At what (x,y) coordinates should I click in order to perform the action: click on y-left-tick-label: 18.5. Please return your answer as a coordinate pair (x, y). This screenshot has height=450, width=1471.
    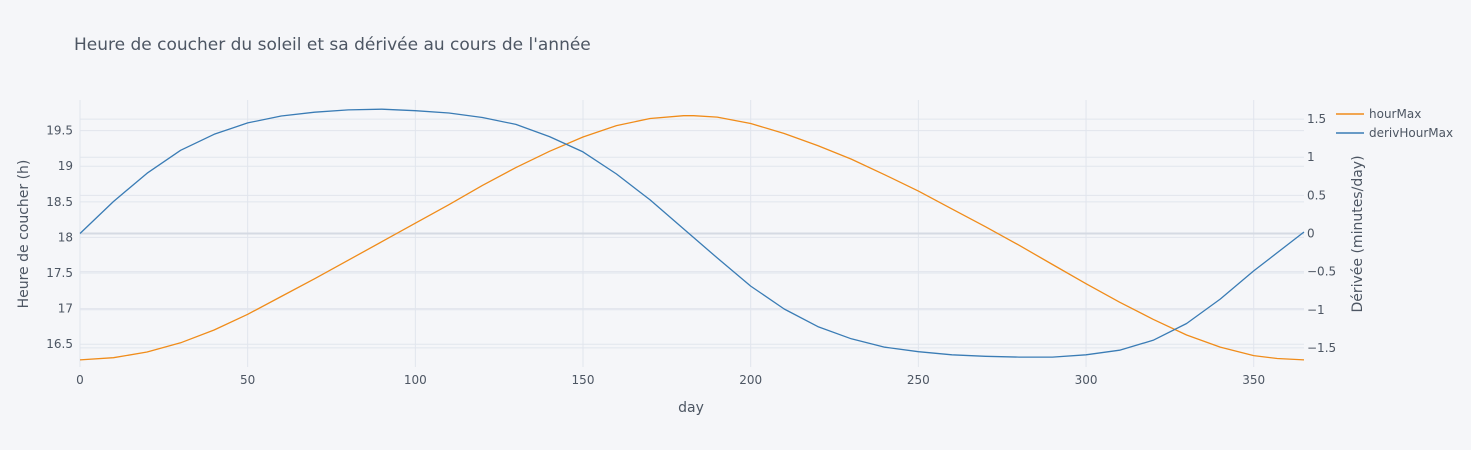
    Looking at the image, I should click on (59, 202).